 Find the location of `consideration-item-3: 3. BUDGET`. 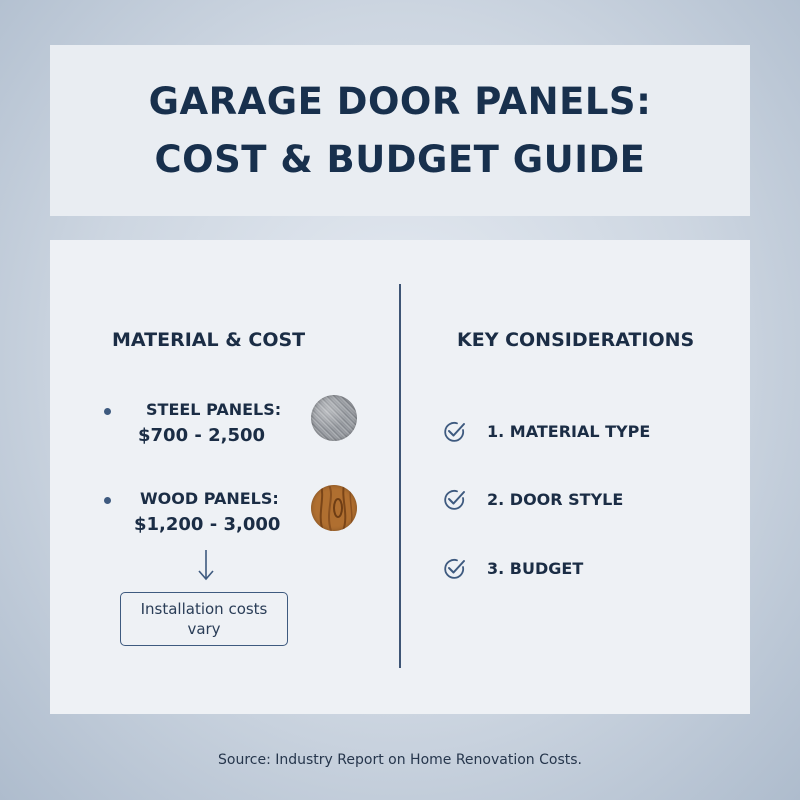

consideration-item-3: 3. BUDGET is located at coordinates (535, 568).